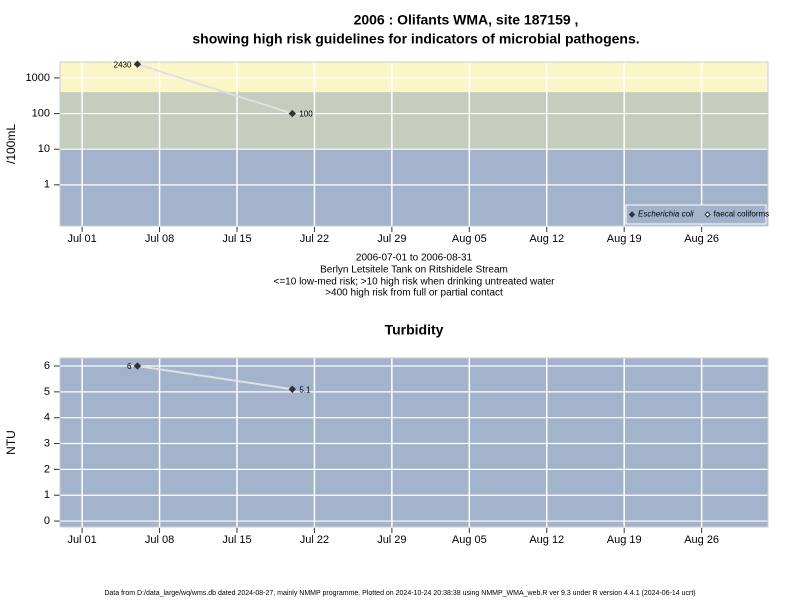 This screenshot has width=800, height=600. I want to click on y-axis-label: NTU, so click(11, 442).